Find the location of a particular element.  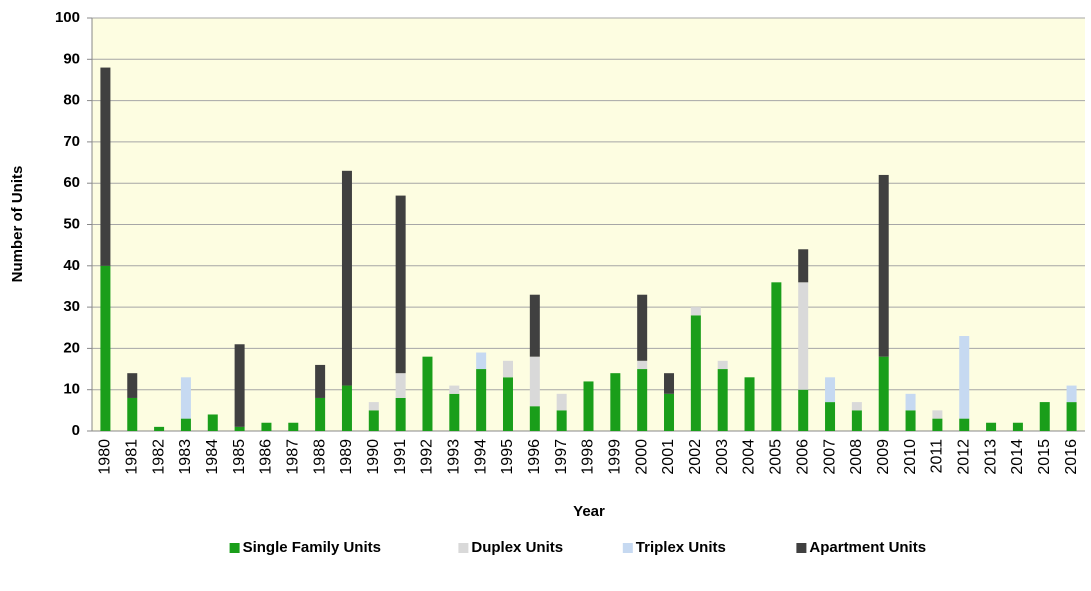

x-tick-label: 1998 is located at coordinates (588, 457).